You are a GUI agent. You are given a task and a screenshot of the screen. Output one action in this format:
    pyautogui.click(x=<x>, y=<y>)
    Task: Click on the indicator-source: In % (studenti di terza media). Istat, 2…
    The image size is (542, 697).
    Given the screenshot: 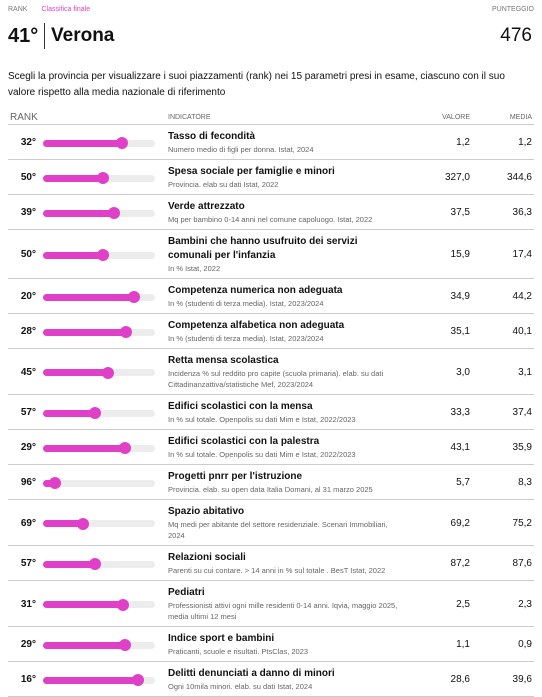 What is the action you would take?
    pyautogui.click(x=246, y=303)
    